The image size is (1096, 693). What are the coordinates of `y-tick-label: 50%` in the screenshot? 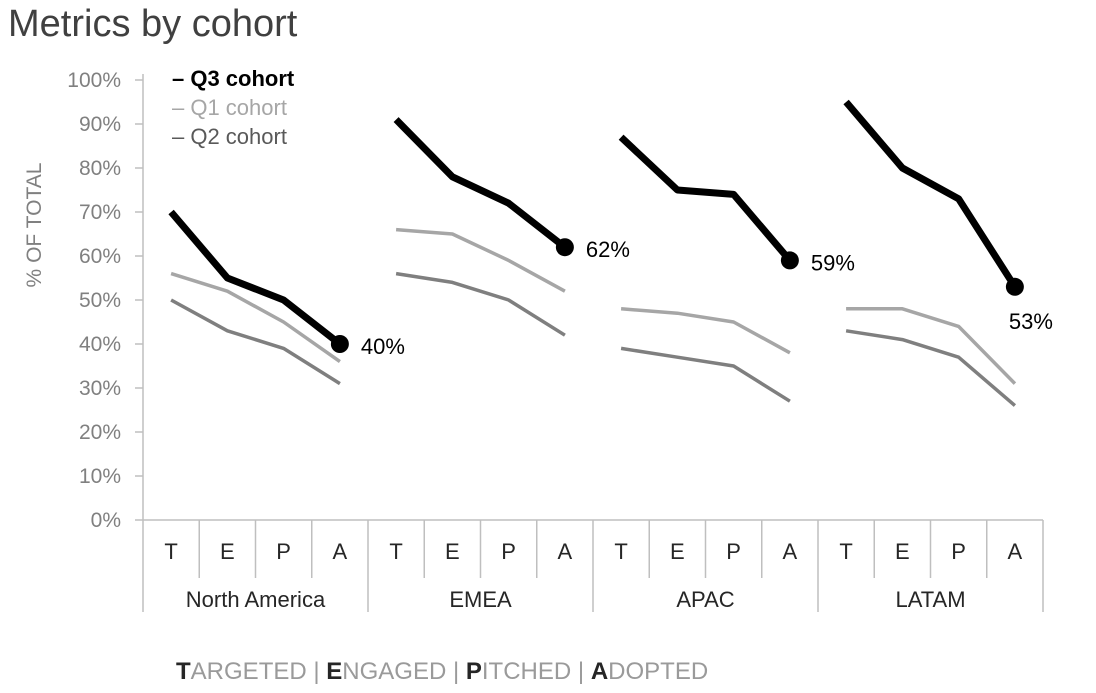 It's located at (100, 300).